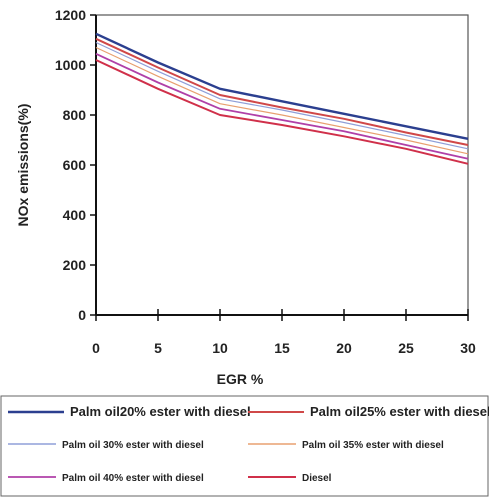 This screenshot has height=498, width=489. What do you see at coordinates (70, 65) in the screenshot?
I see `y-tick-label: 1000` at bounding box center [70, 65].